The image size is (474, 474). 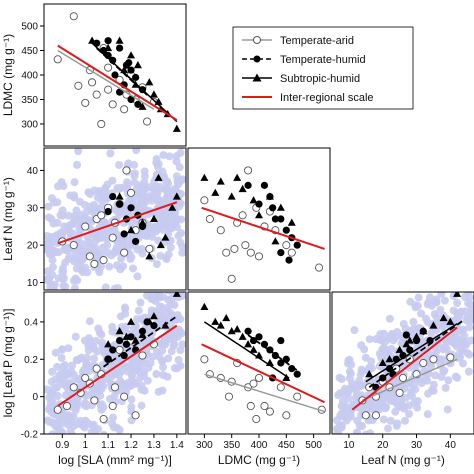 What do you see at coordinates (115, 219) in the screenshot?
I see `plot-area-sla-leafn` at bounding box center [115, 219].